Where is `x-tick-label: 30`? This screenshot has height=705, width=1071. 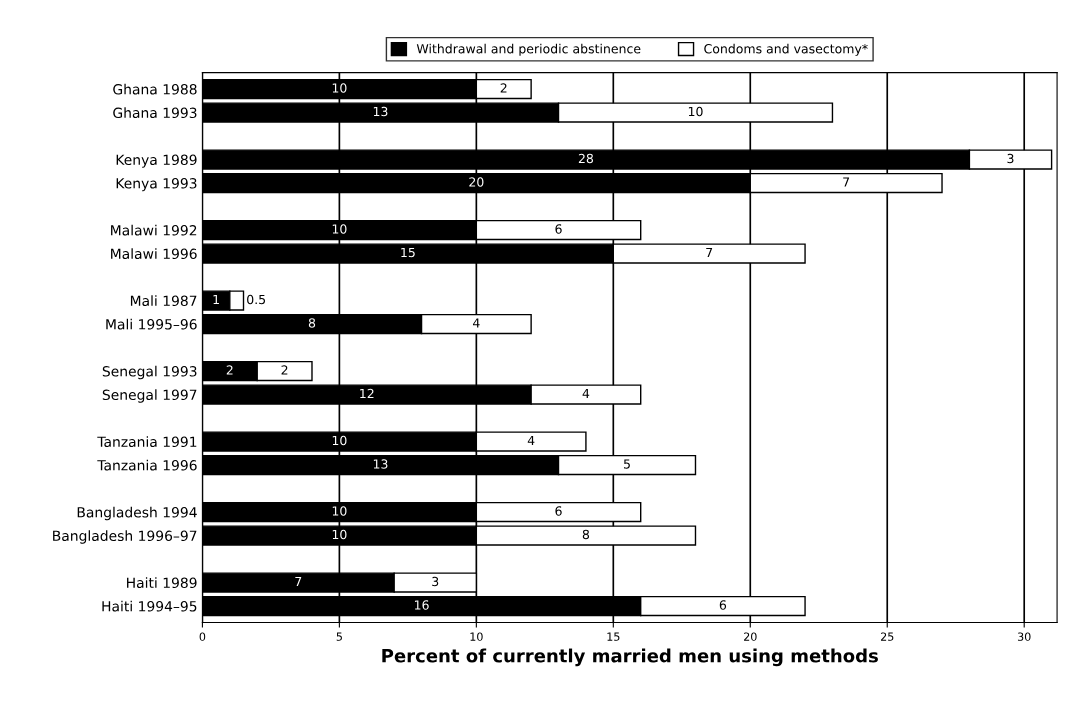
x-tick-label: 30 is located at coordinates (1024, 636).